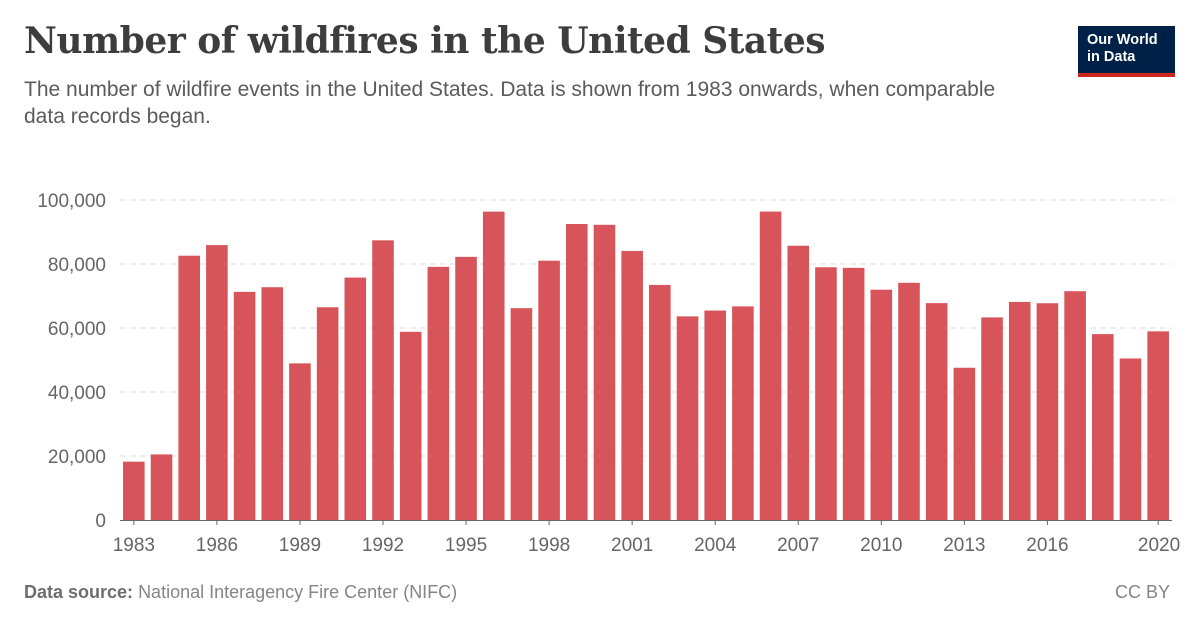 The width and height of the screenshot is (1200, 627). What do you see at coordinates (1102, 427) in the screenshot?
I see `bar-2018` at bounding box center [1102, 427].